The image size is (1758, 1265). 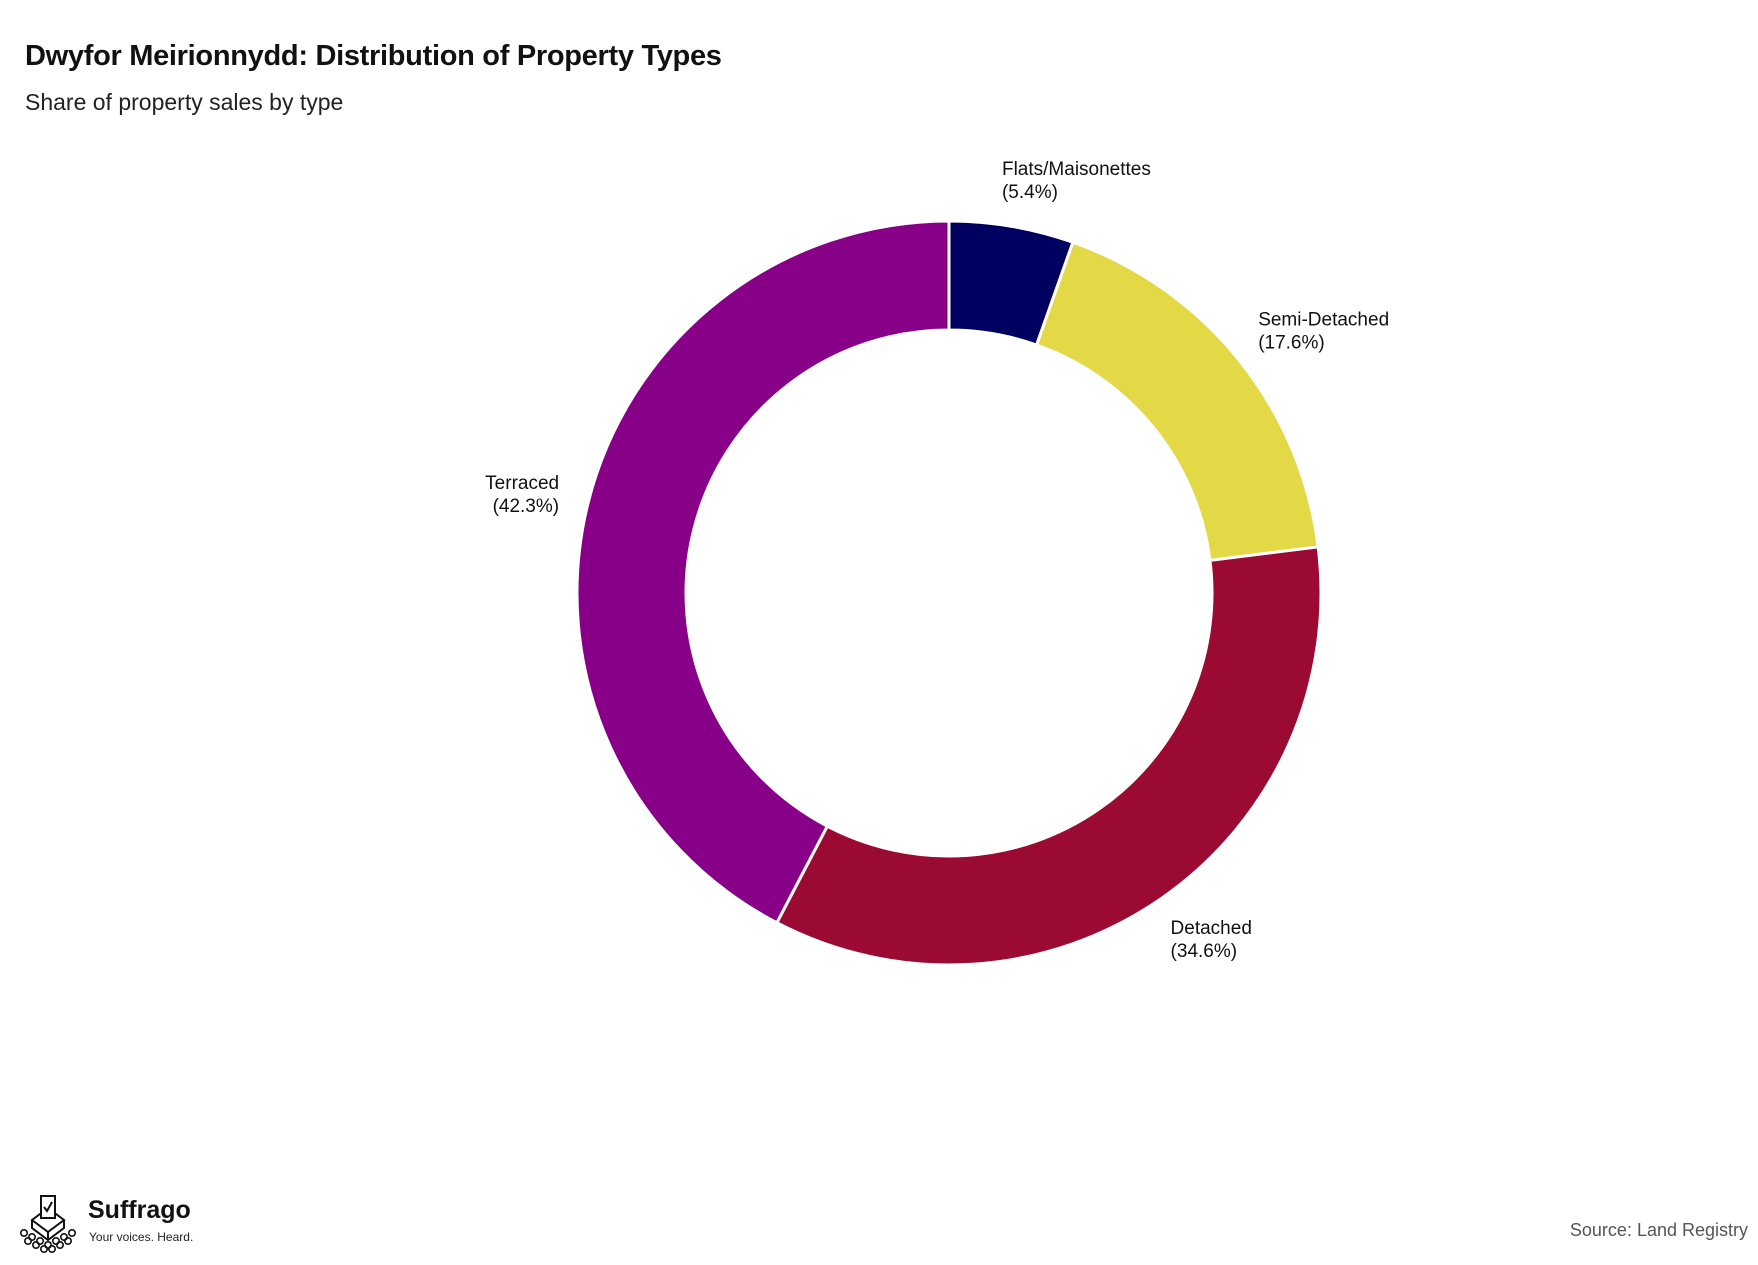 What do you see at coordinates (141, 1237) in the screenshot?
I see `brand-tagline: Your voices. Heard.` at bounding box center [141, 1237].